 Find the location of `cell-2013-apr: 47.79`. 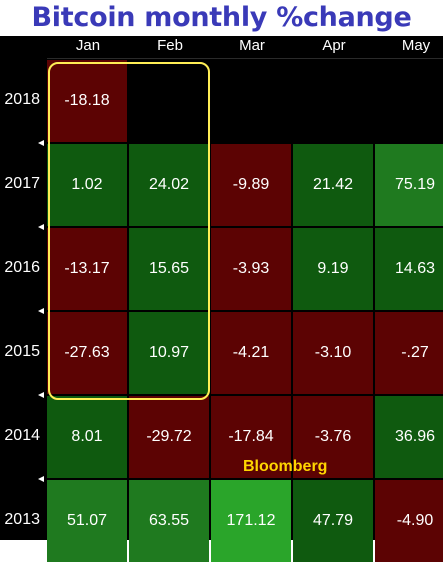

cell-2013-apr: 47.79 is located at coordinates (333, 521).